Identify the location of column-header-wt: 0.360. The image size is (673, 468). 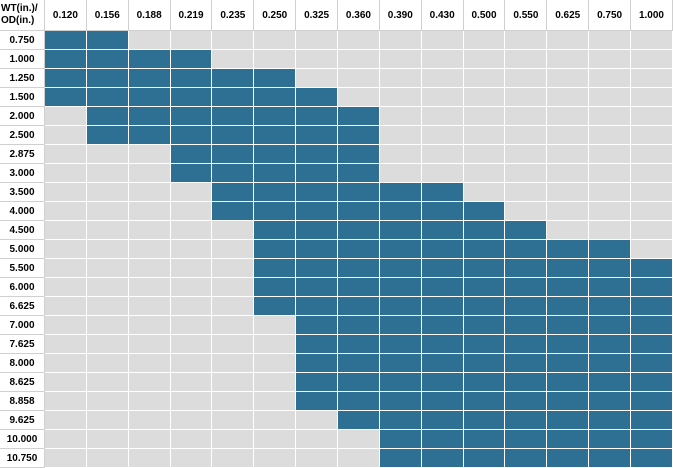
(359, 15).